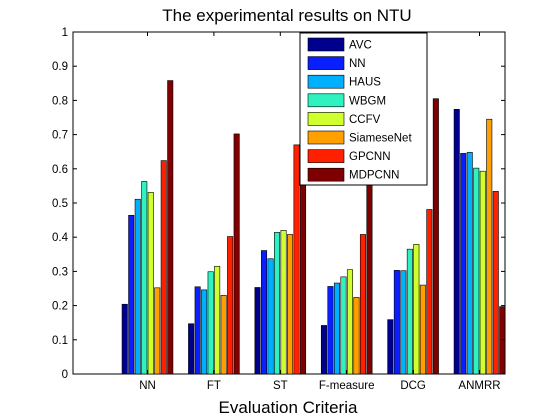 The image size is (560, 420). What do you see at coordinates (283, 302) in the screenshot?
I see `bar-ccfv-st` at bounding box center [283, 302].